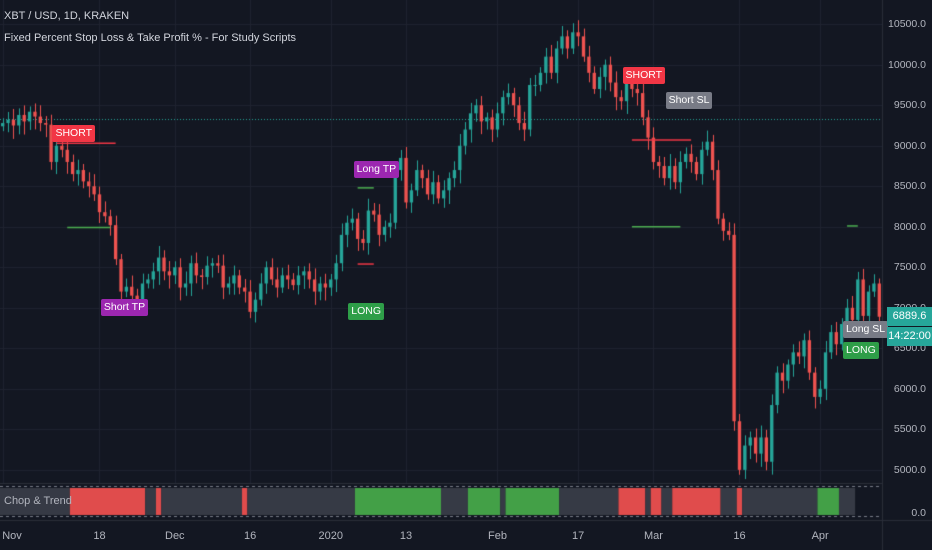 The width and height of the screenshot is (932, 550). What do you see at coordinates (124, 307) in the screenshot?
I see `signal-marker: Short TP` at bounding box center [124, 307].